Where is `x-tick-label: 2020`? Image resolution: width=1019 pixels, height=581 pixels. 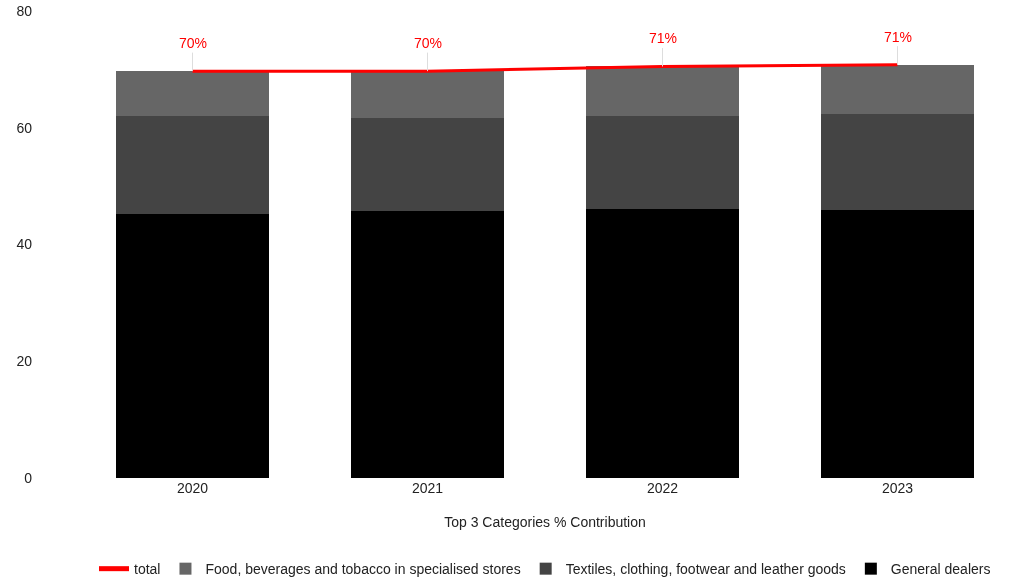 x-tick-label: 2020 is located at coordinates (192, 488).